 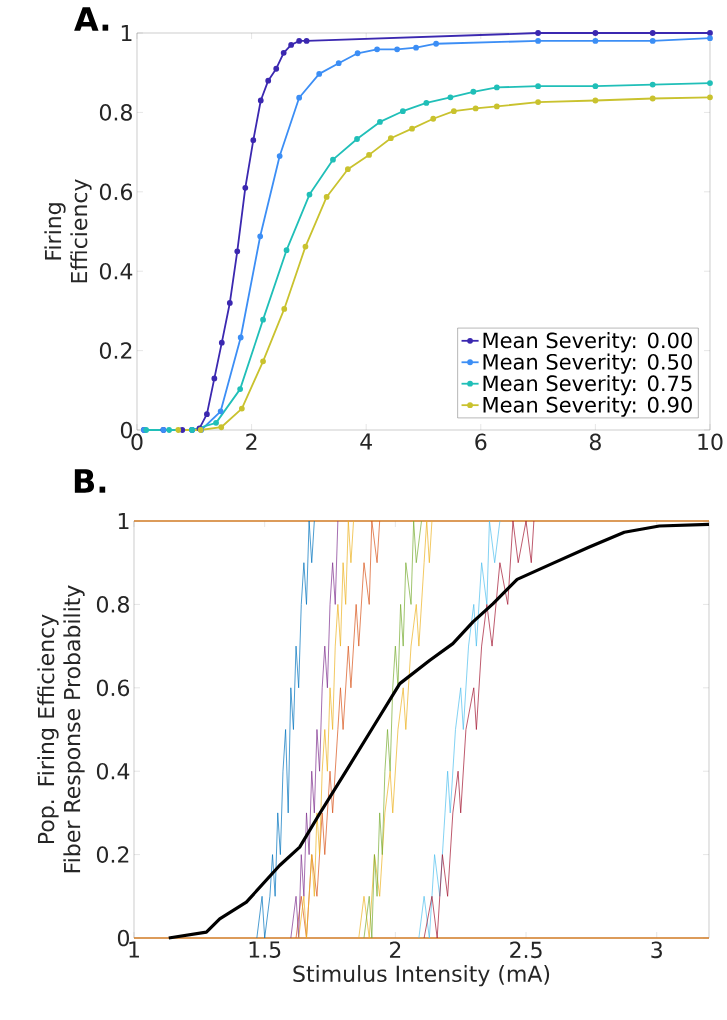 What do you see at coordinates (115, 192) in the screenshot?
I see `y-tick-label: 0.6` at bounding box center [115, 192].